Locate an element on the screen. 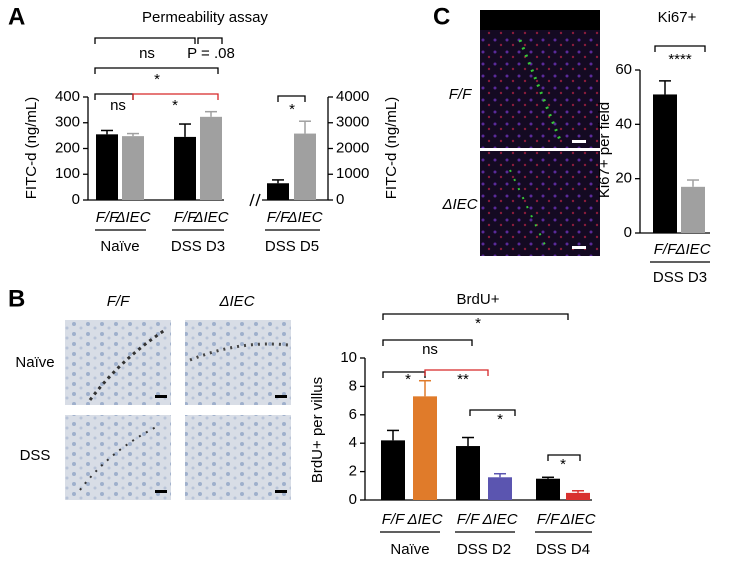 The width and height of the screenshot is (746, 563). image-row-label: DSS is located at coordinates (35, 455).